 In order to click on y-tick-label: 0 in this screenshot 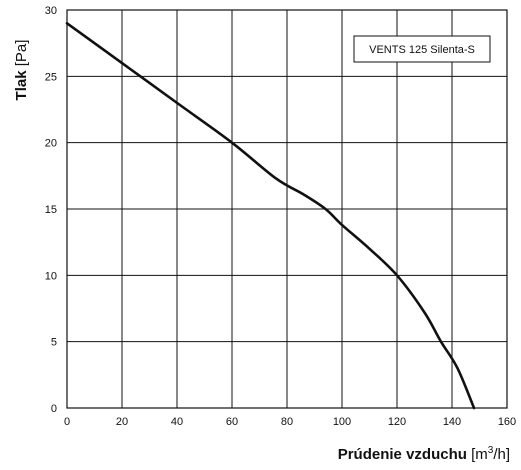, I will do `click(54, 409)`.